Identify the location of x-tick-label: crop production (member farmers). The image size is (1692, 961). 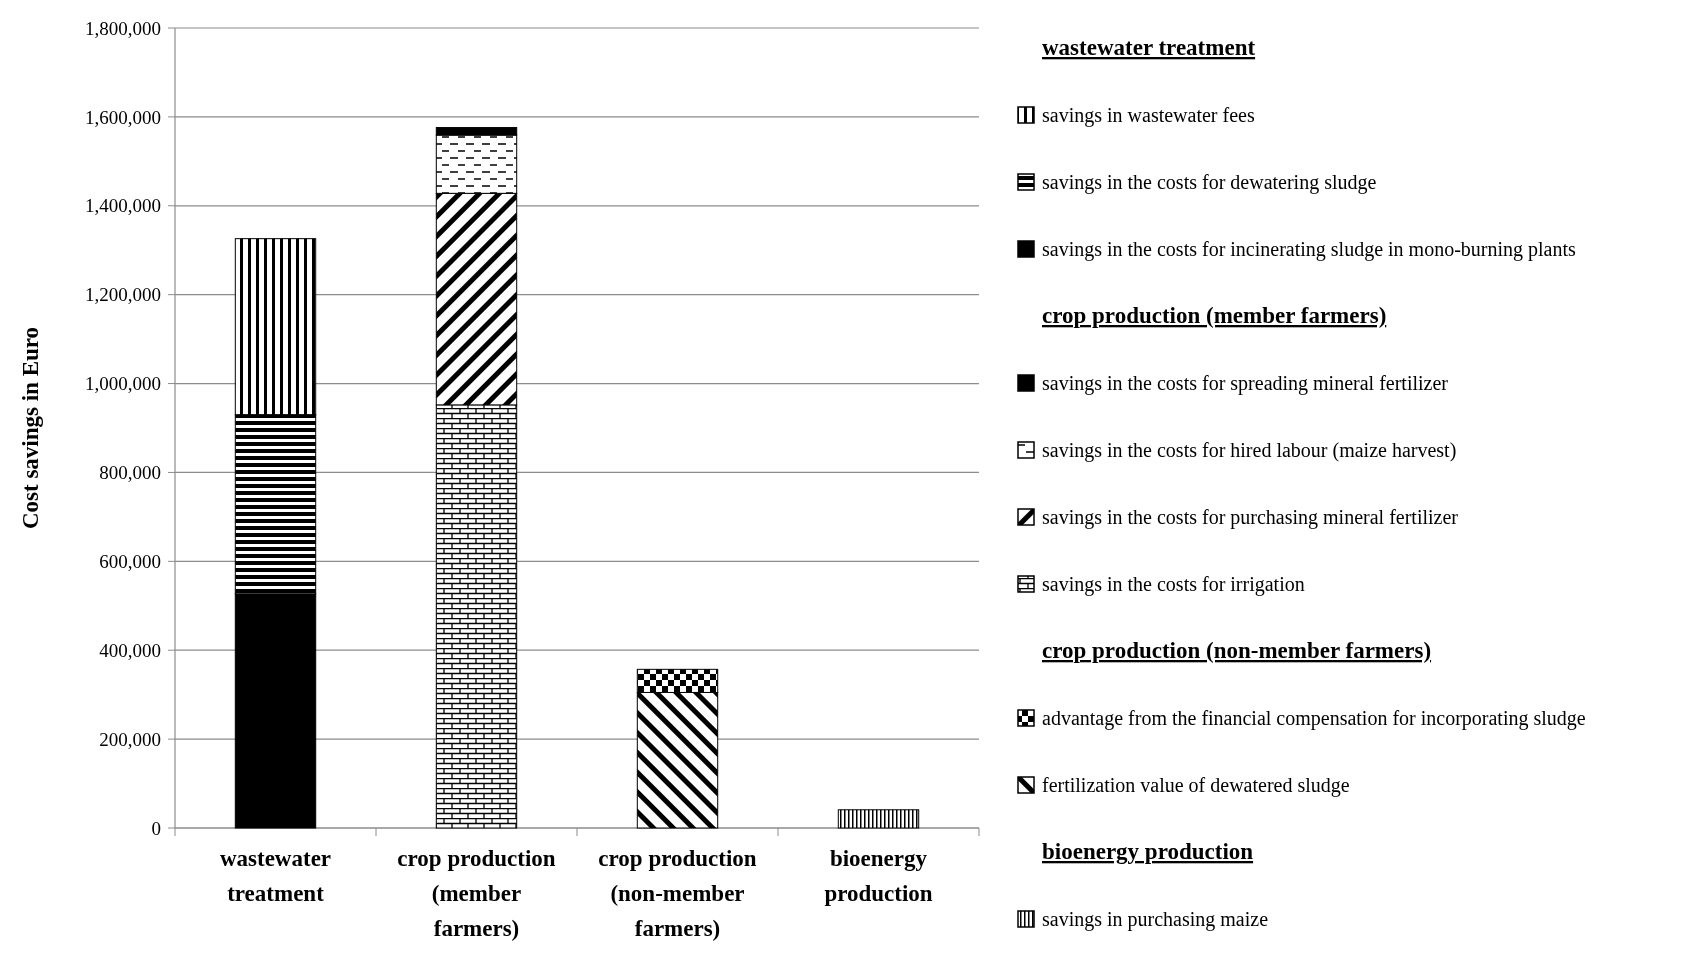
(476, 893).